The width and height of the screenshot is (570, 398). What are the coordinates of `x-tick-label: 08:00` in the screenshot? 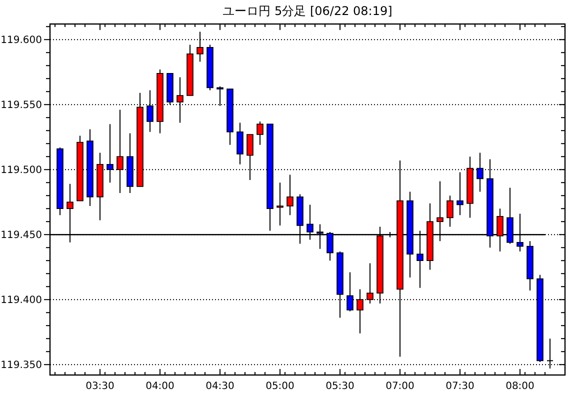 It's located at (520, 386).